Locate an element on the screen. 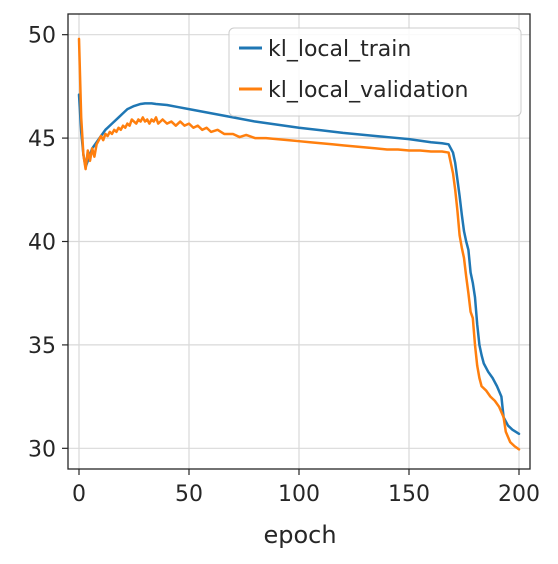 The width and height of the screenshot is (558, 564). x-tick-label: 0 is located at coordinates (79, 494).